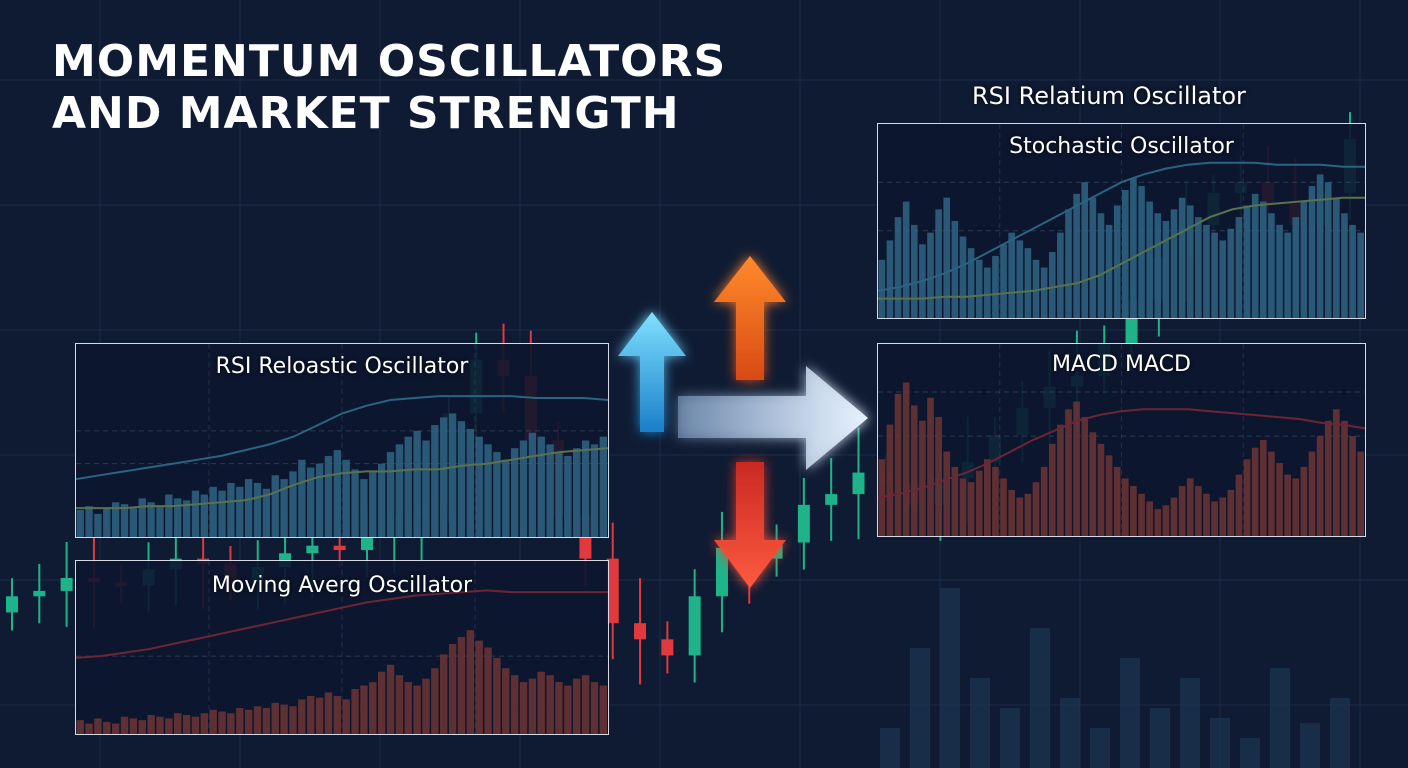  I want to click on moving-averg-panel: Moving Averg Oscillator, so click(342, 647).